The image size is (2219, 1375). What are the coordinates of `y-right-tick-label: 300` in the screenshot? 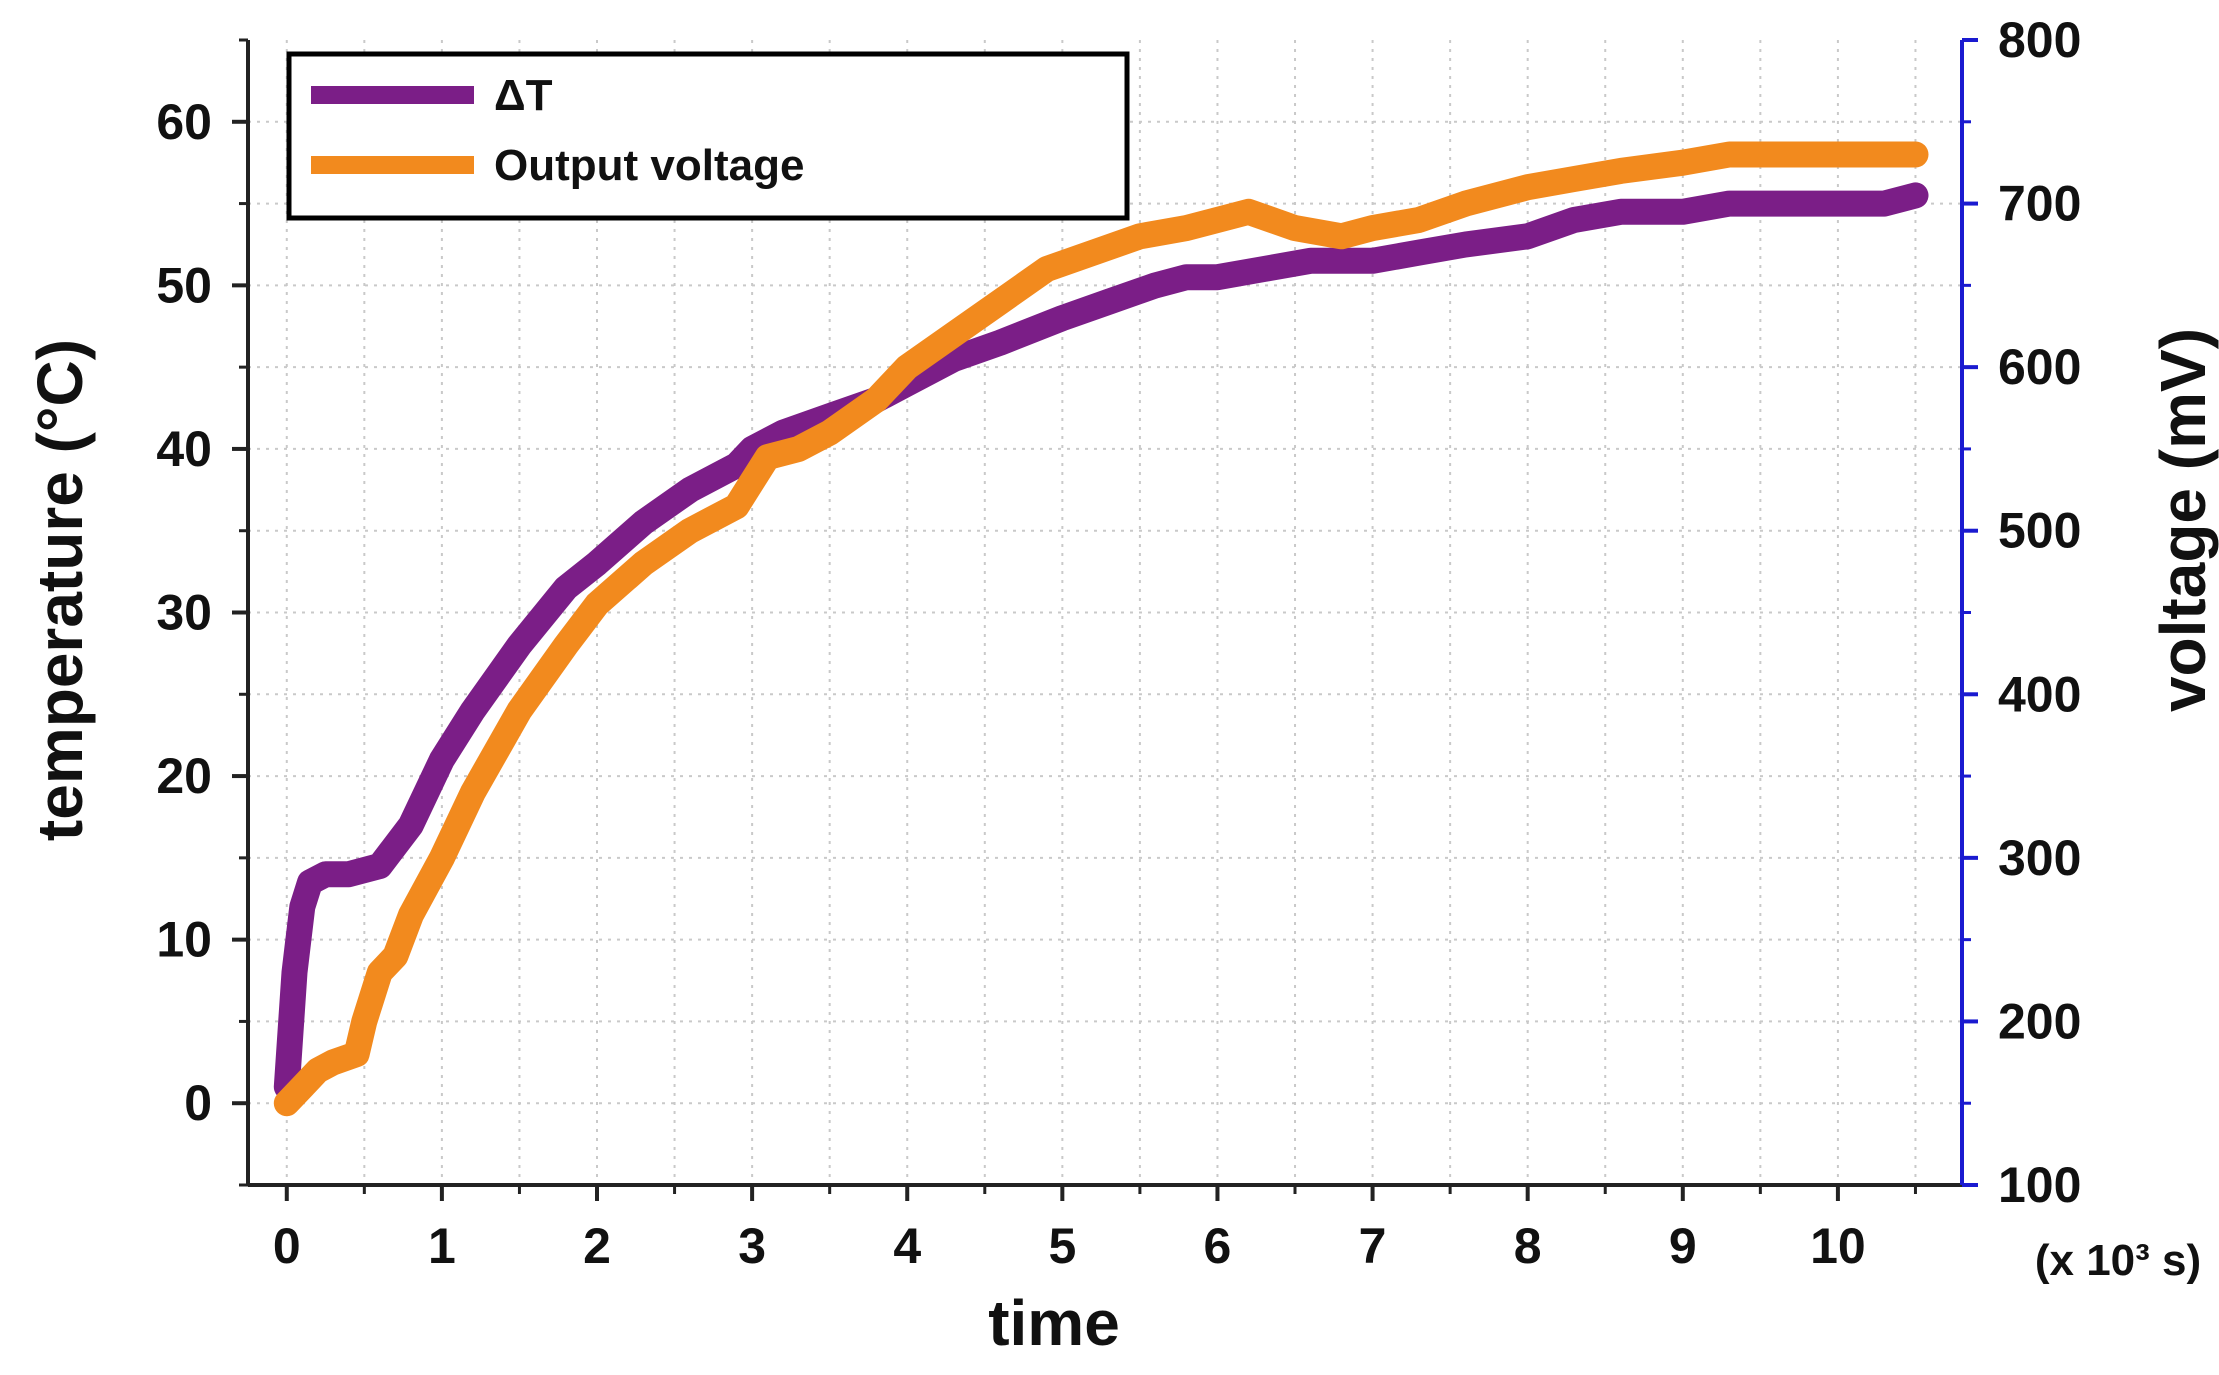 It's located at (2039, 858).